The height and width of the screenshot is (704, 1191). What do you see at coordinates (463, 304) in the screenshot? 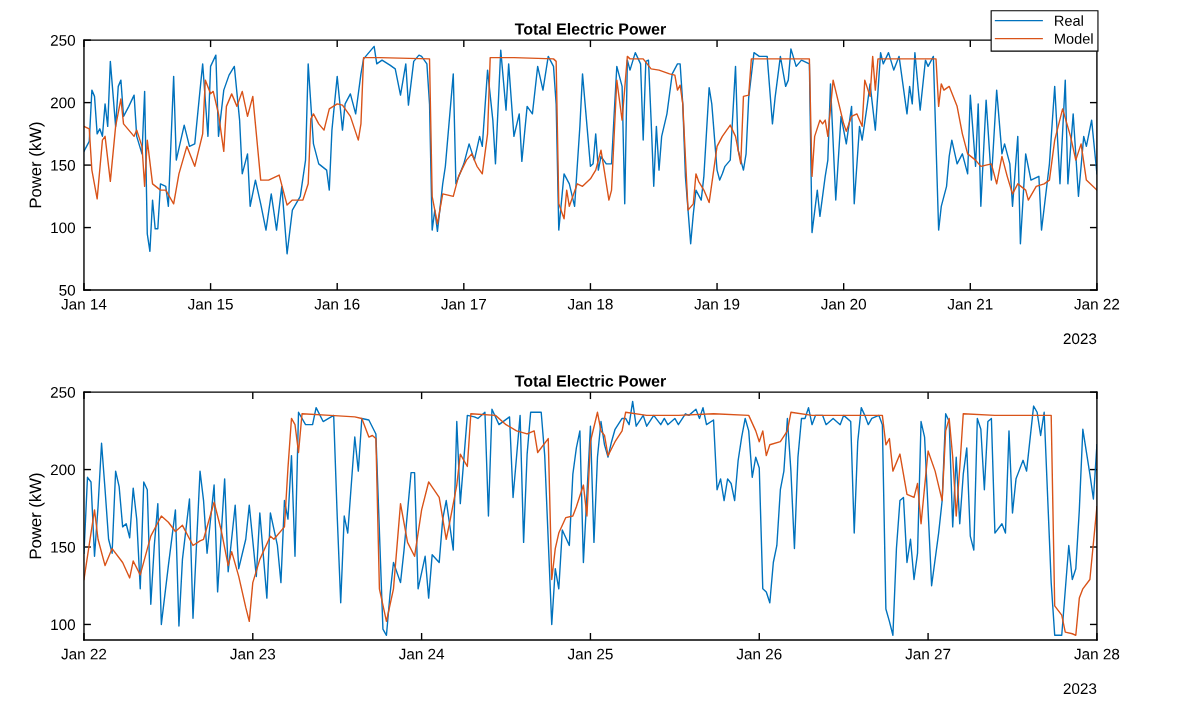
I see `x-tick-label: Jan 17` at bounding box center [463, 304].